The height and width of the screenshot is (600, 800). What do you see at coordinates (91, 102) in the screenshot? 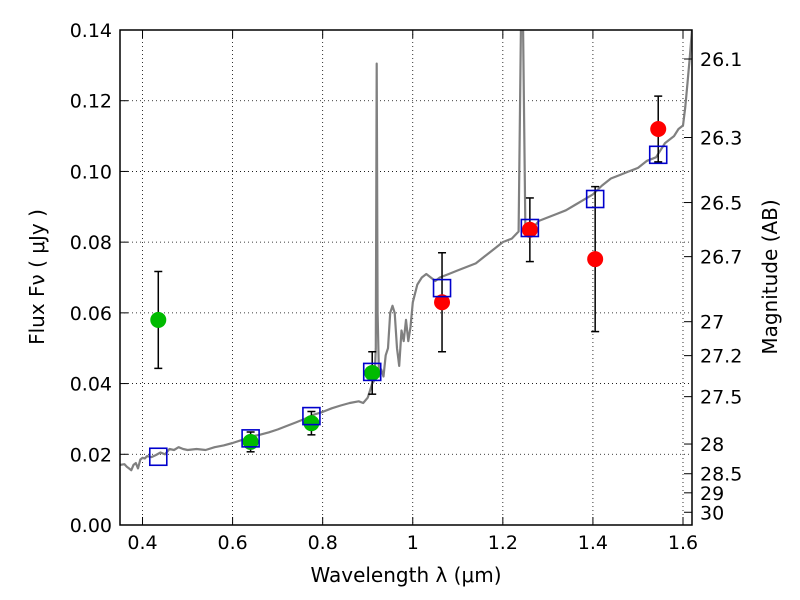
I see `y-tick-label: 0.12` at bounding box center [91, 102].